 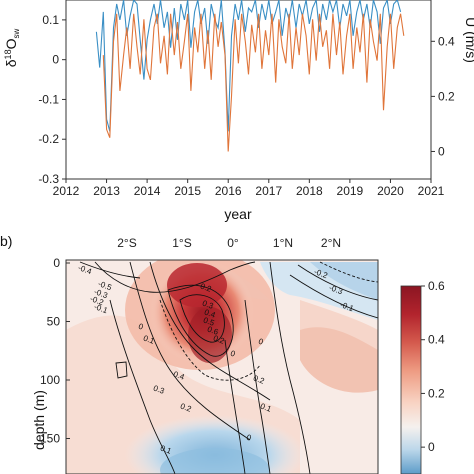 I want to click on contour-label: 0.5, so click(x=209, y=322).